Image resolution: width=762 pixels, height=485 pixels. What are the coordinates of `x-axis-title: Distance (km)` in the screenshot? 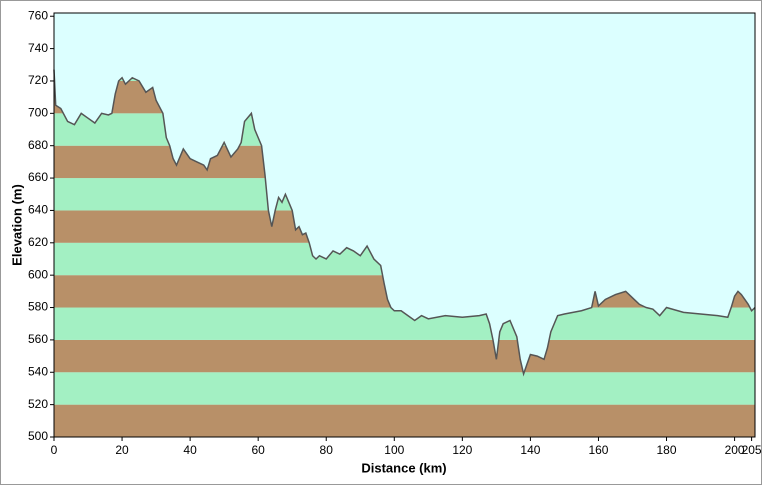 It's located at (403, 467).